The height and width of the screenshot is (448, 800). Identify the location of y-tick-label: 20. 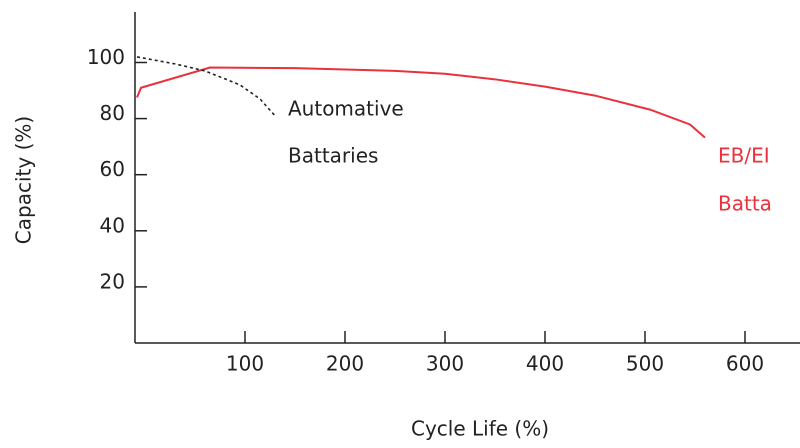
(112, 281).